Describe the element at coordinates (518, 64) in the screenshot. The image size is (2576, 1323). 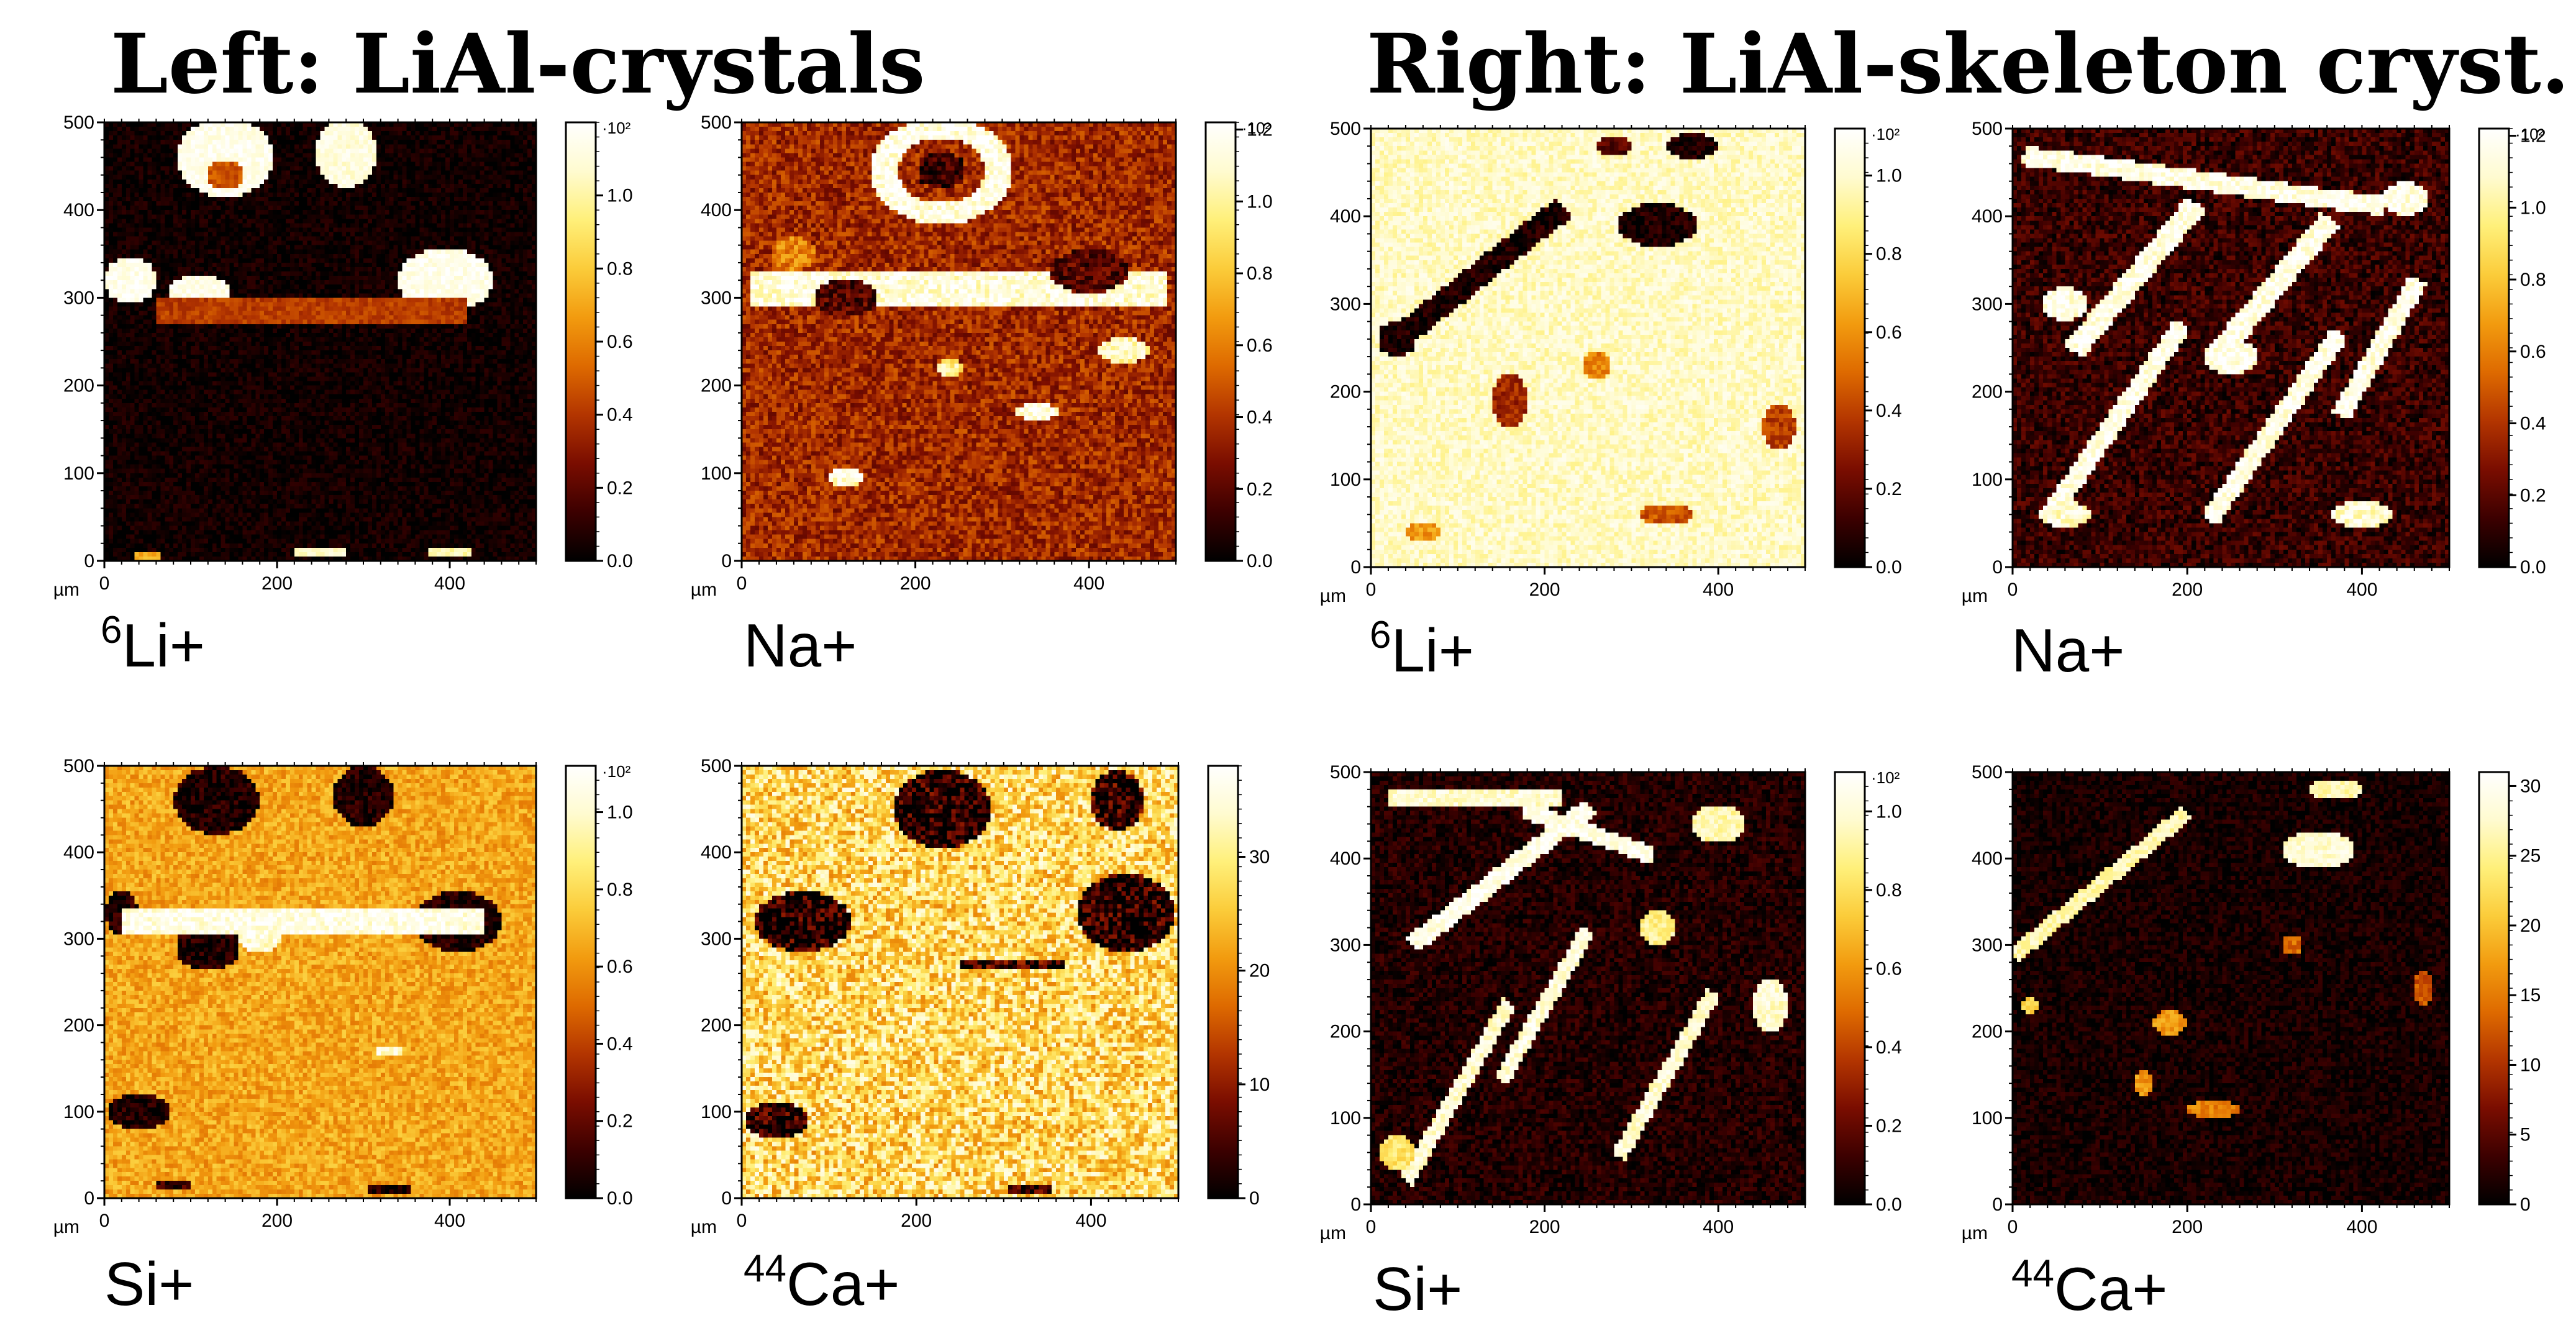
I see `left-heading: Left: LiAl-crystals` at that location.